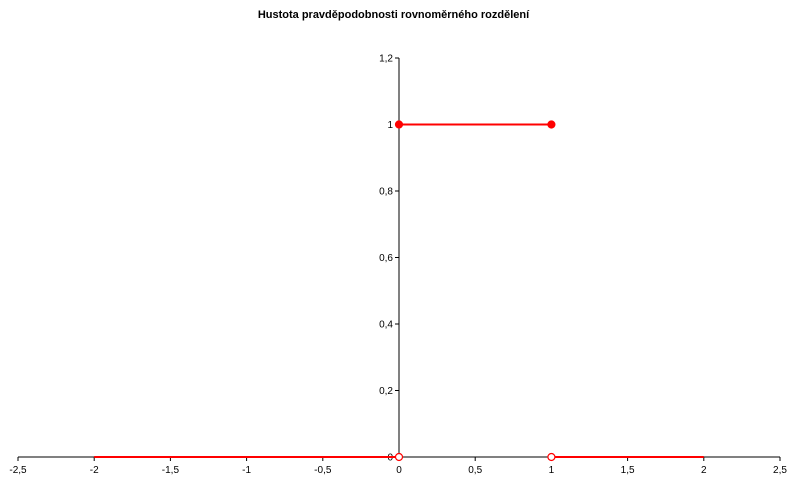 The height and width of the screenshot is (478, 787). What do you see at coordinates (386, 325) in the screenshot?
I see `y-tick-label: 0,4` at bounding box center [386, 325].